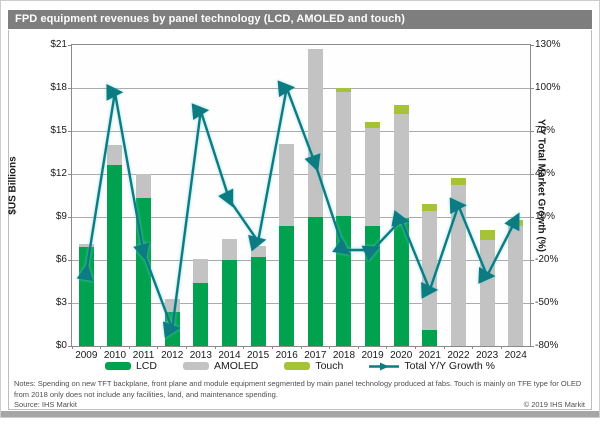 The height and width of the screenshot is (436, 600). I want to click on left-axis-tick-label: $21, so click(46, 44).